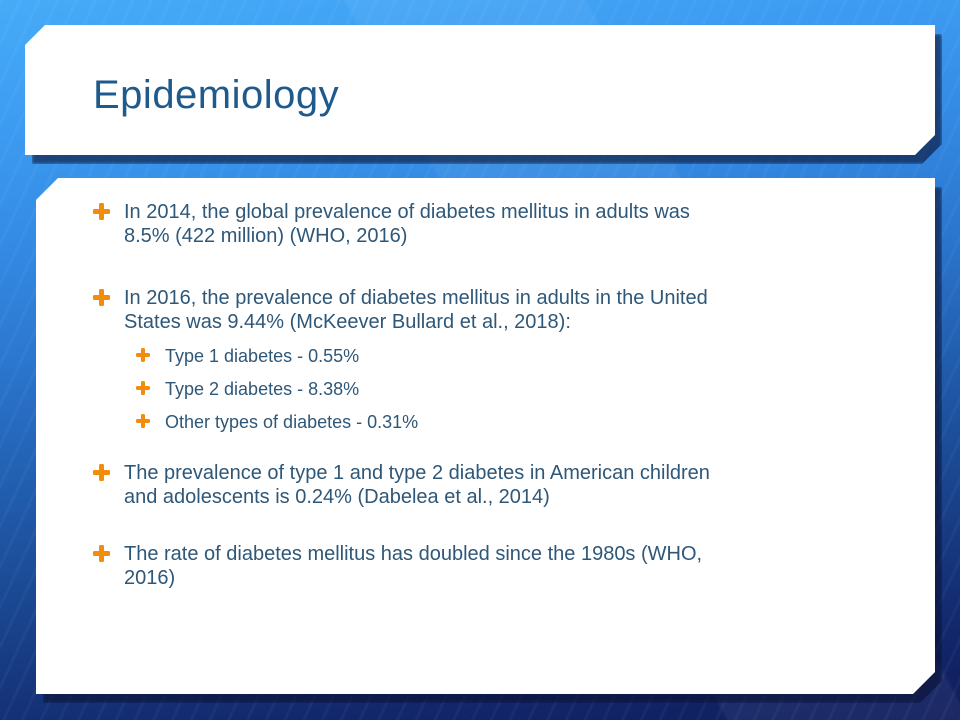 Image resolution: width=960 pixels, height=720 pixels. I want to click on bullet-line: 2016), so click(150, 578).